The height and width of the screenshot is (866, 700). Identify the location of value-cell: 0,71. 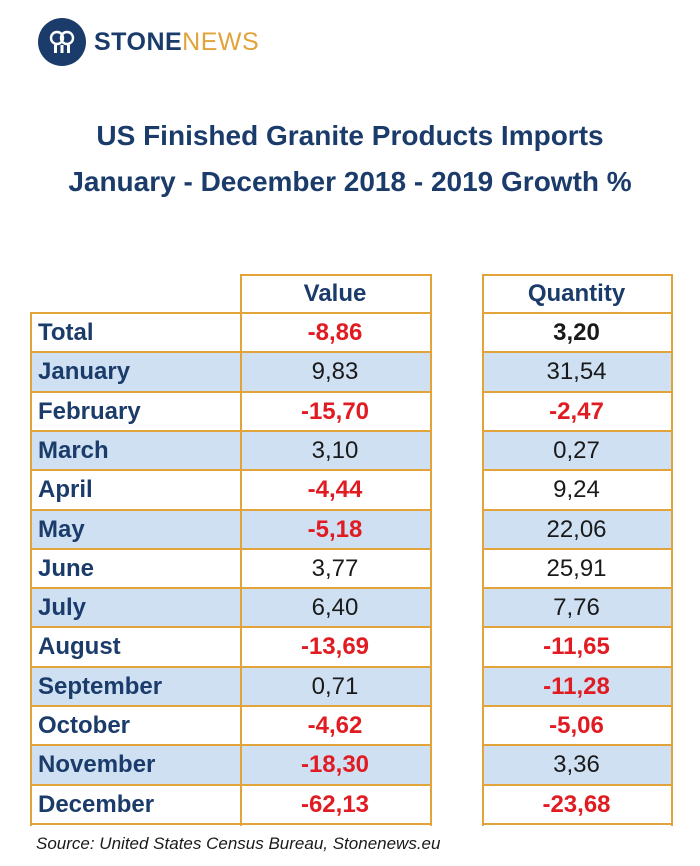
(335, 686).